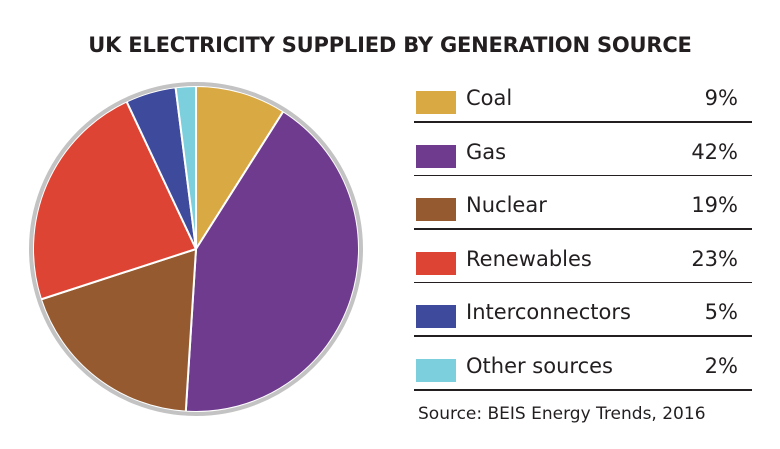 This screenshot has height=449, width=780. I want to click on legend-item-interconnectors: Interconnectors 5%, so click(583, 319).